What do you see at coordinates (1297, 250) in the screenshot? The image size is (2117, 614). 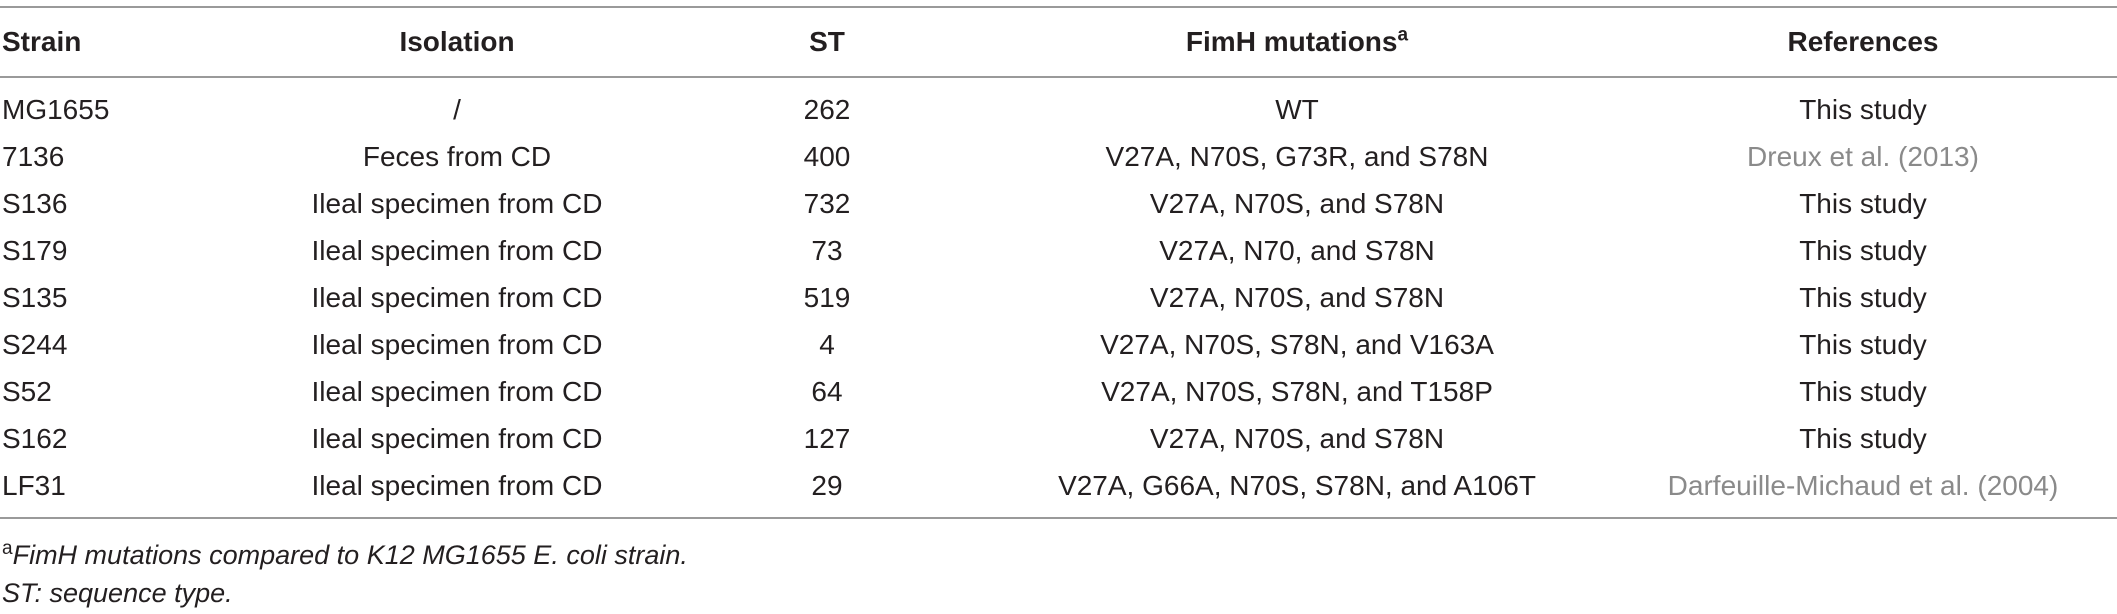 I see `cell-fimh-mutations: V27A, N70, and S78N` at bounding box center [1297, 250].